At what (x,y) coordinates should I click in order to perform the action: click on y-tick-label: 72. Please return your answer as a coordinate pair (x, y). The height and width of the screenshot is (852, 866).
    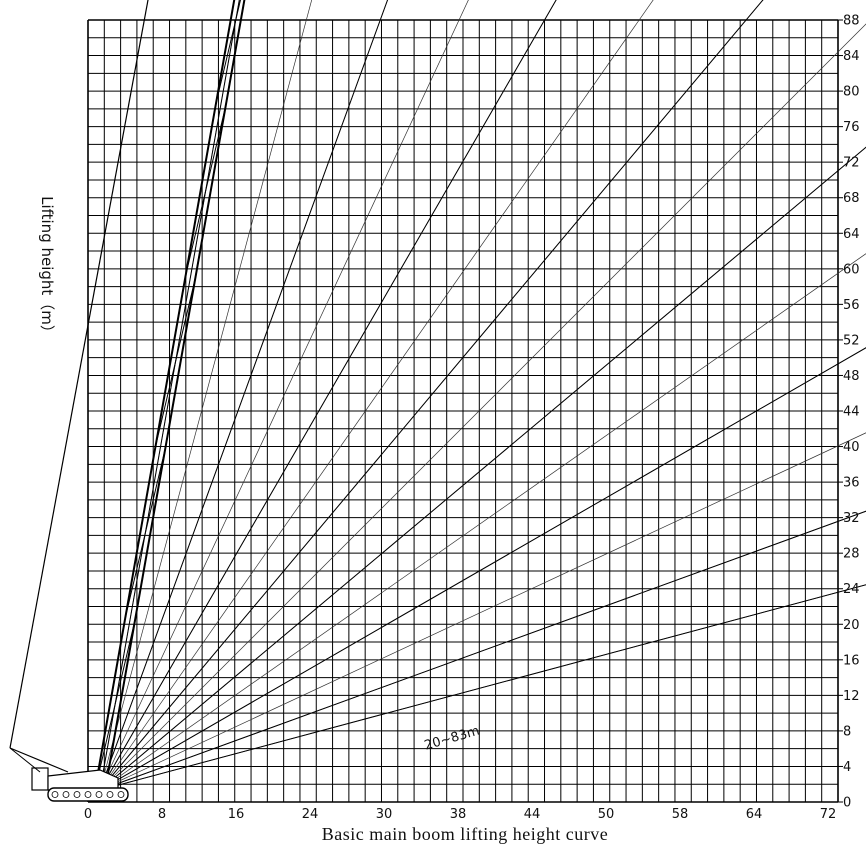
    Looking at the image, I should click on (851, 163).